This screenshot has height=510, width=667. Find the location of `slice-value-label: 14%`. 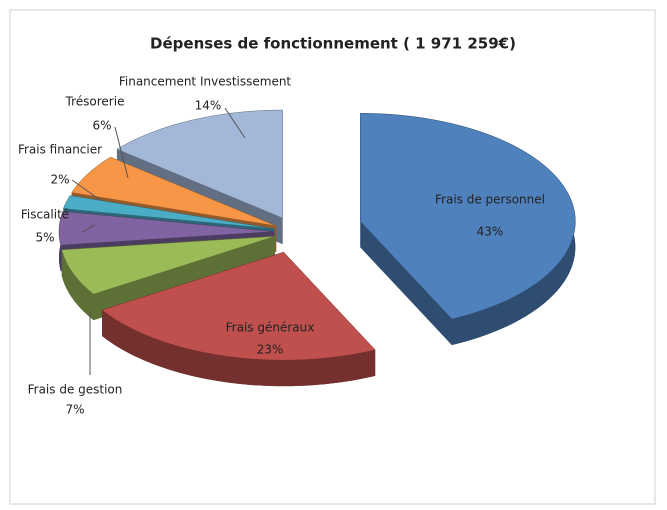

slice-value-label: 14% is located at coordinates (208, 106).